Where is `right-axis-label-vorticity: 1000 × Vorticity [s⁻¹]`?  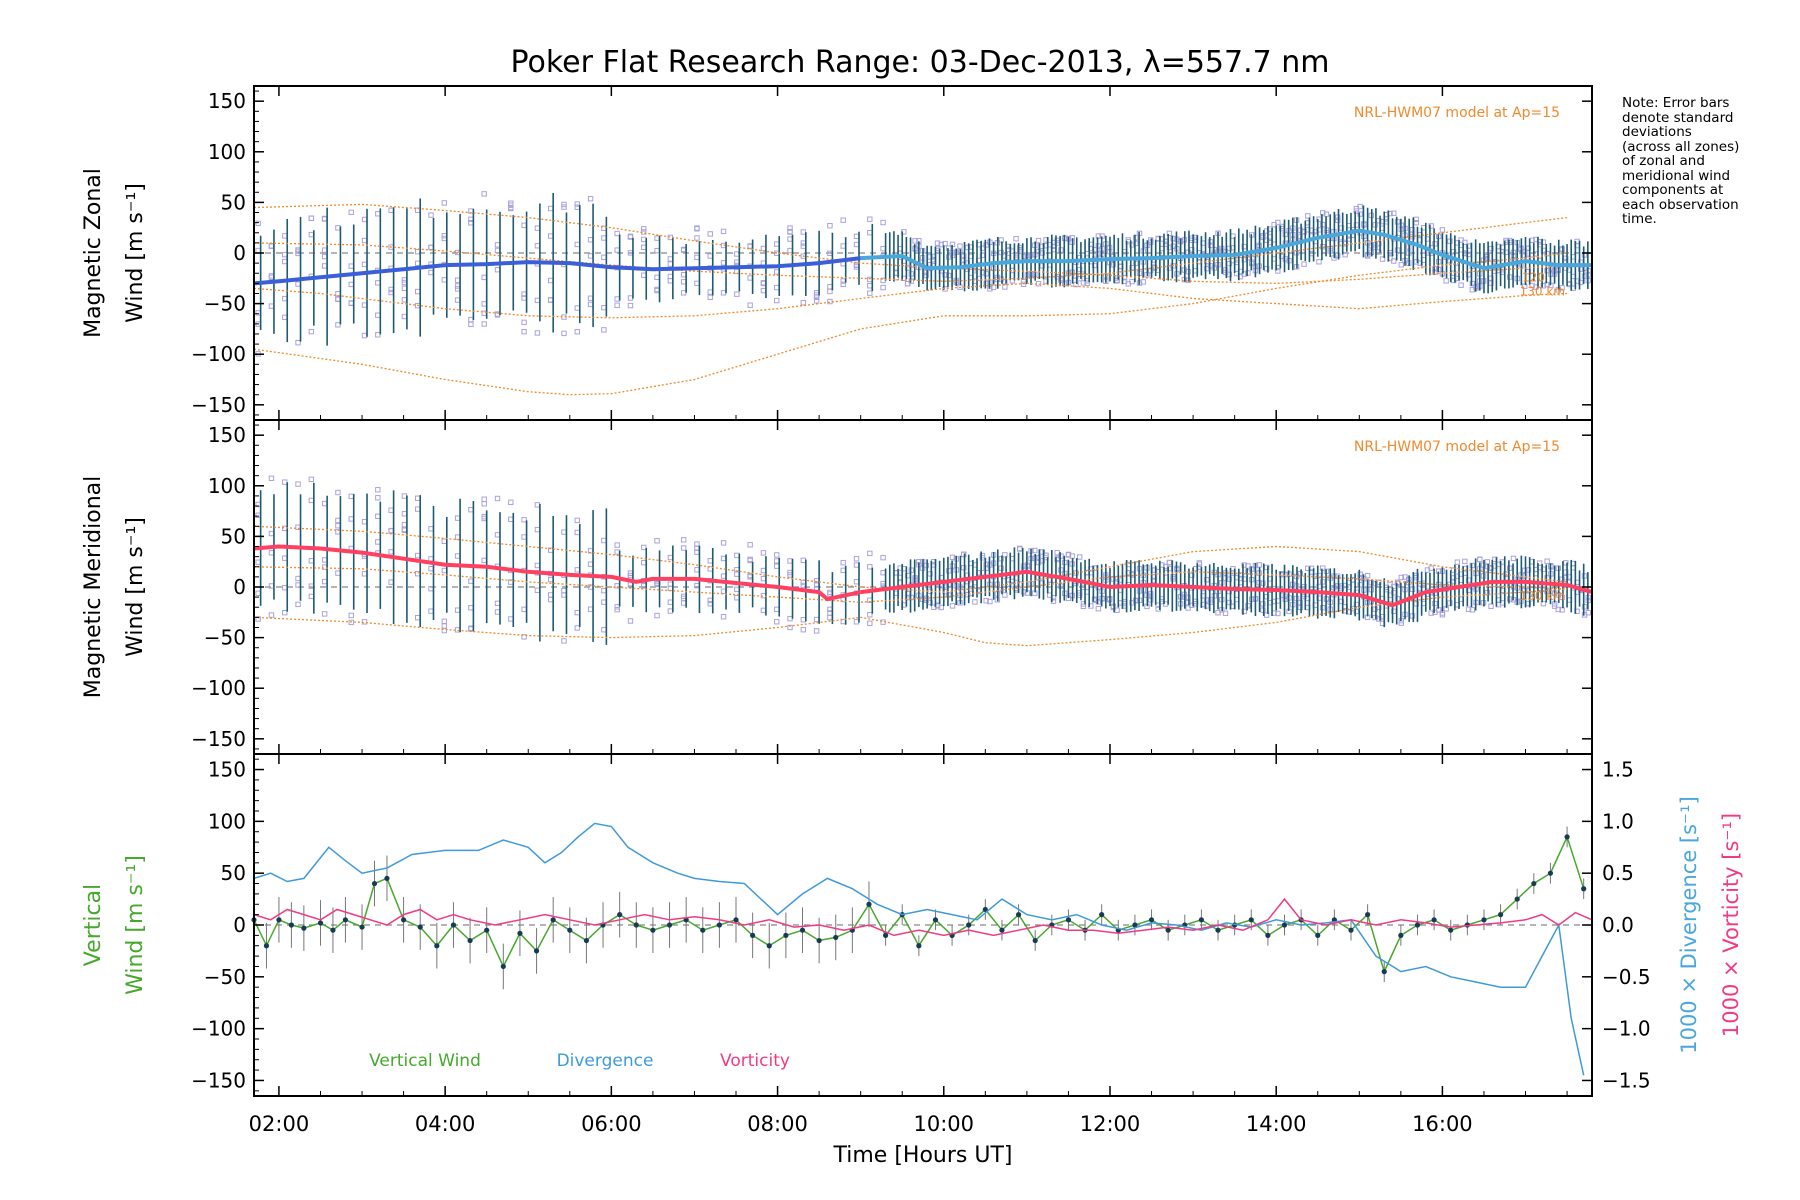
right-axis-label-vorticity: 1000 × Vorticity [s⁻¹] is located at coordinates (1731, 925).